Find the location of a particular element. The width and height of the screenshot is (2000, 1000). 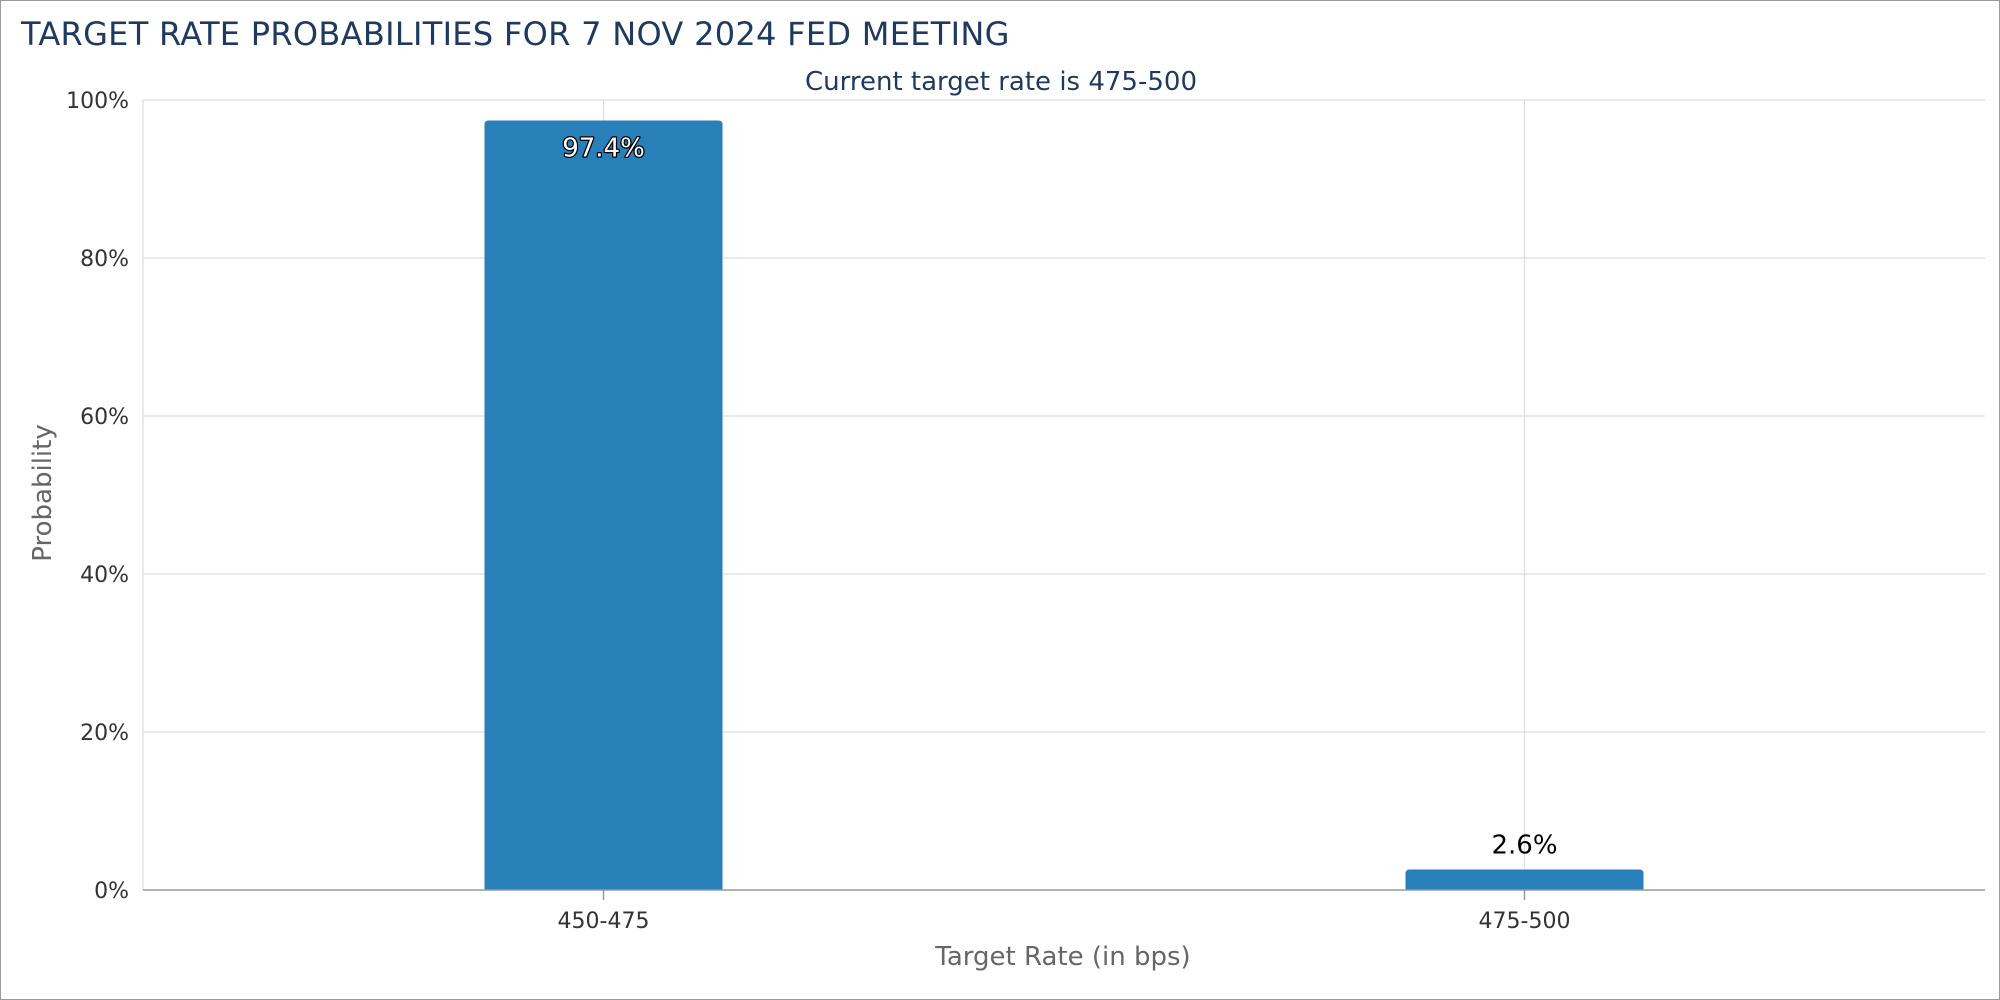

y-tick-label: 0% is located at coordinates (111, 891).